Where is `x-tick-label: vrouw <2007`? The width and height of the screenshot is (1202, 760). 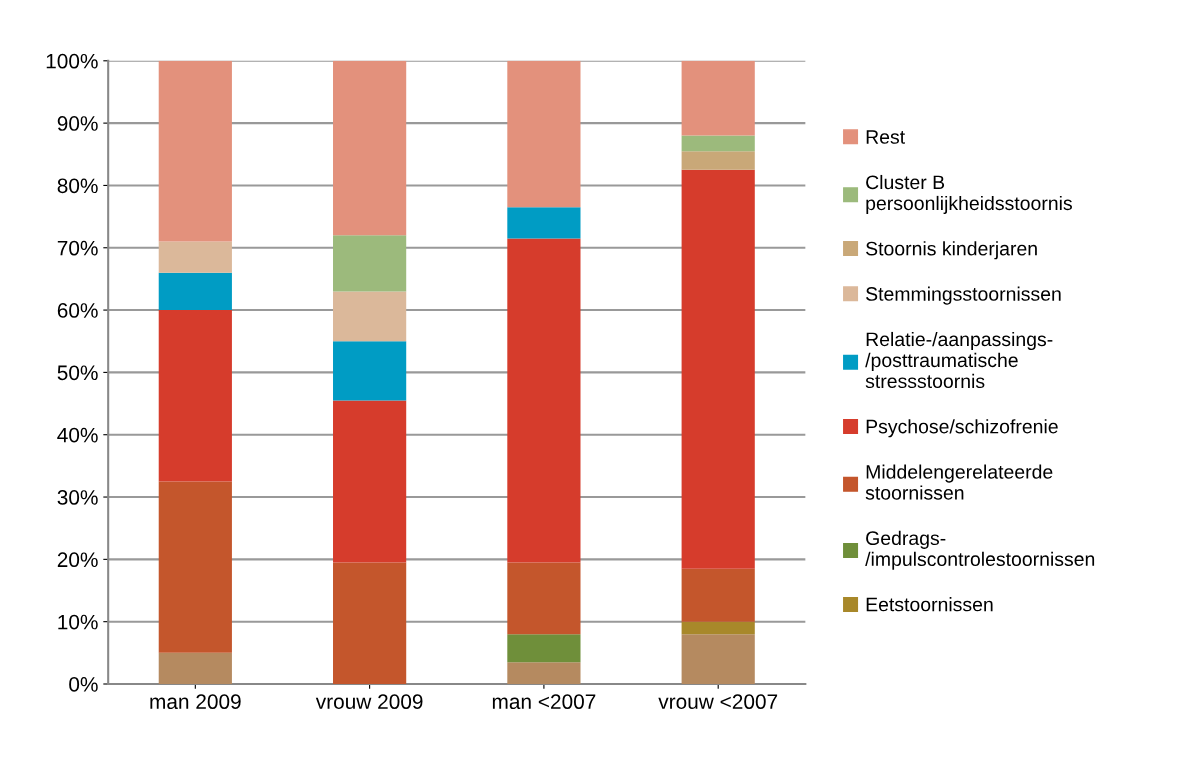
x-tick-label: vrouw <2007 is located at coordinates (718, 702).